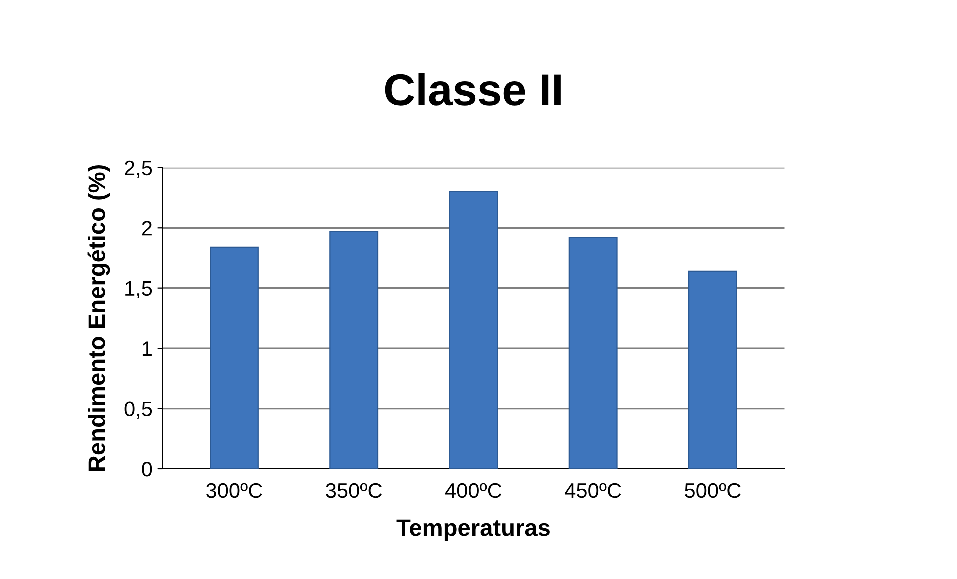 The image size is (957, 579). What do you see at coordinates (473, 89) in the screenshot?
I see `chart-title: Classe II` at bounding box center [473, 89].